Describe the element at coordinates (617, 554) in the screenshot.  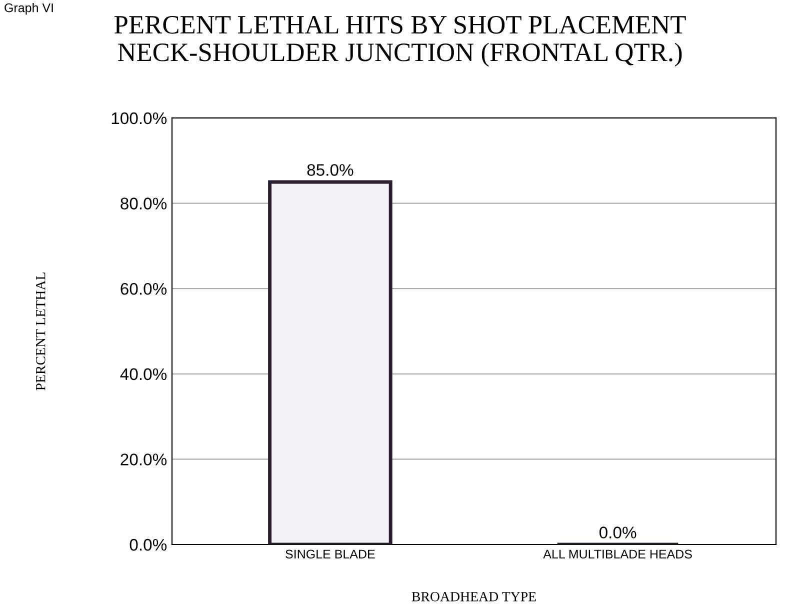
I see `x-tick-label: ALL MULTIBLADE HEADS` at that location.